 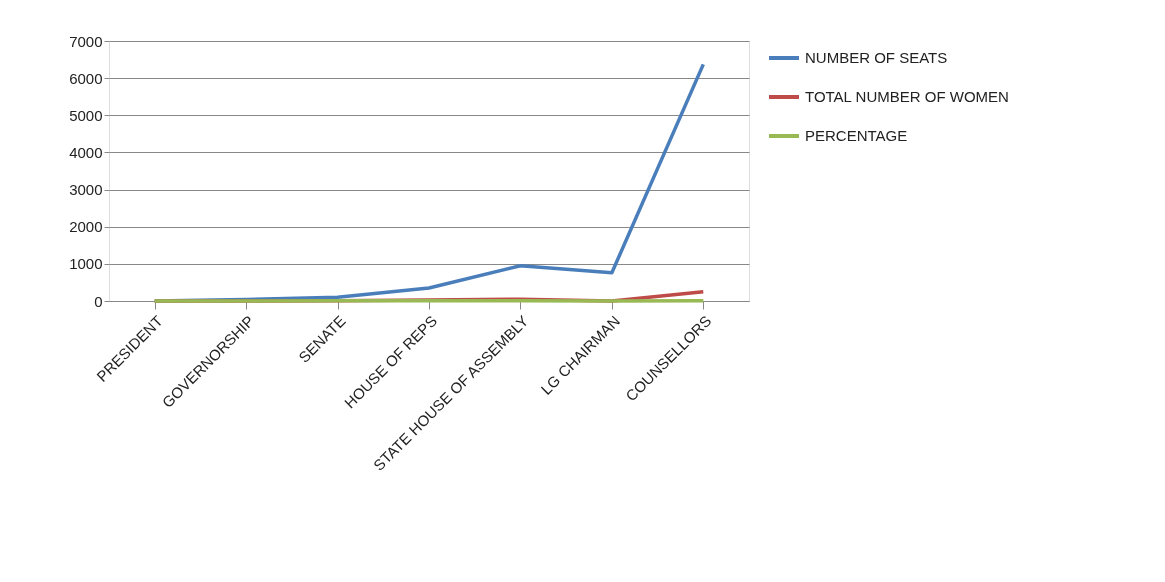 I want to click on y-tick-label: 3000, so click(x=86, y=190).